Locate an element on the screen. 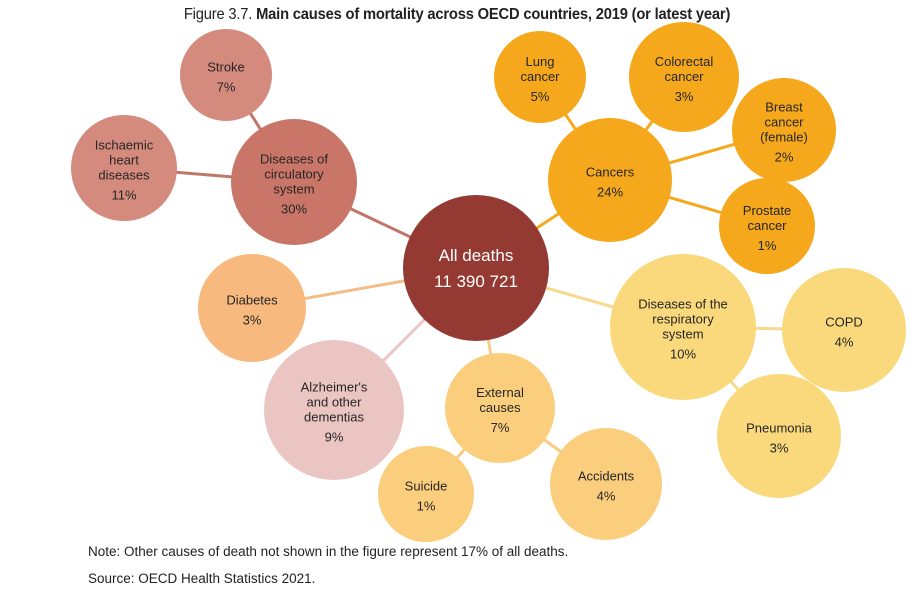  bubble-external is located at coordinates (500, 408).